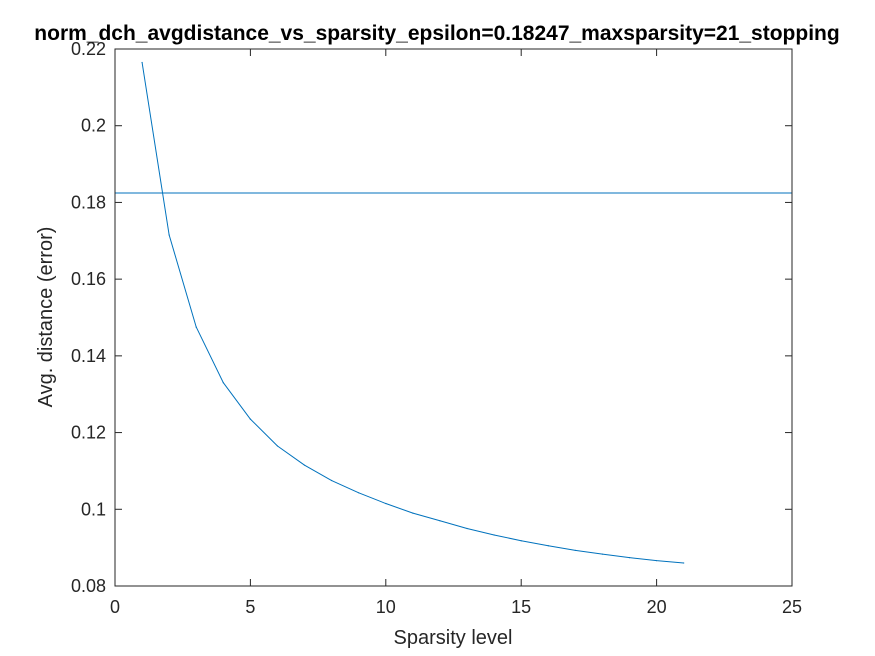  Describe the element at coordinates (88, 279) in the screenshot. I see `y-tick-label: 0.16` at that location.